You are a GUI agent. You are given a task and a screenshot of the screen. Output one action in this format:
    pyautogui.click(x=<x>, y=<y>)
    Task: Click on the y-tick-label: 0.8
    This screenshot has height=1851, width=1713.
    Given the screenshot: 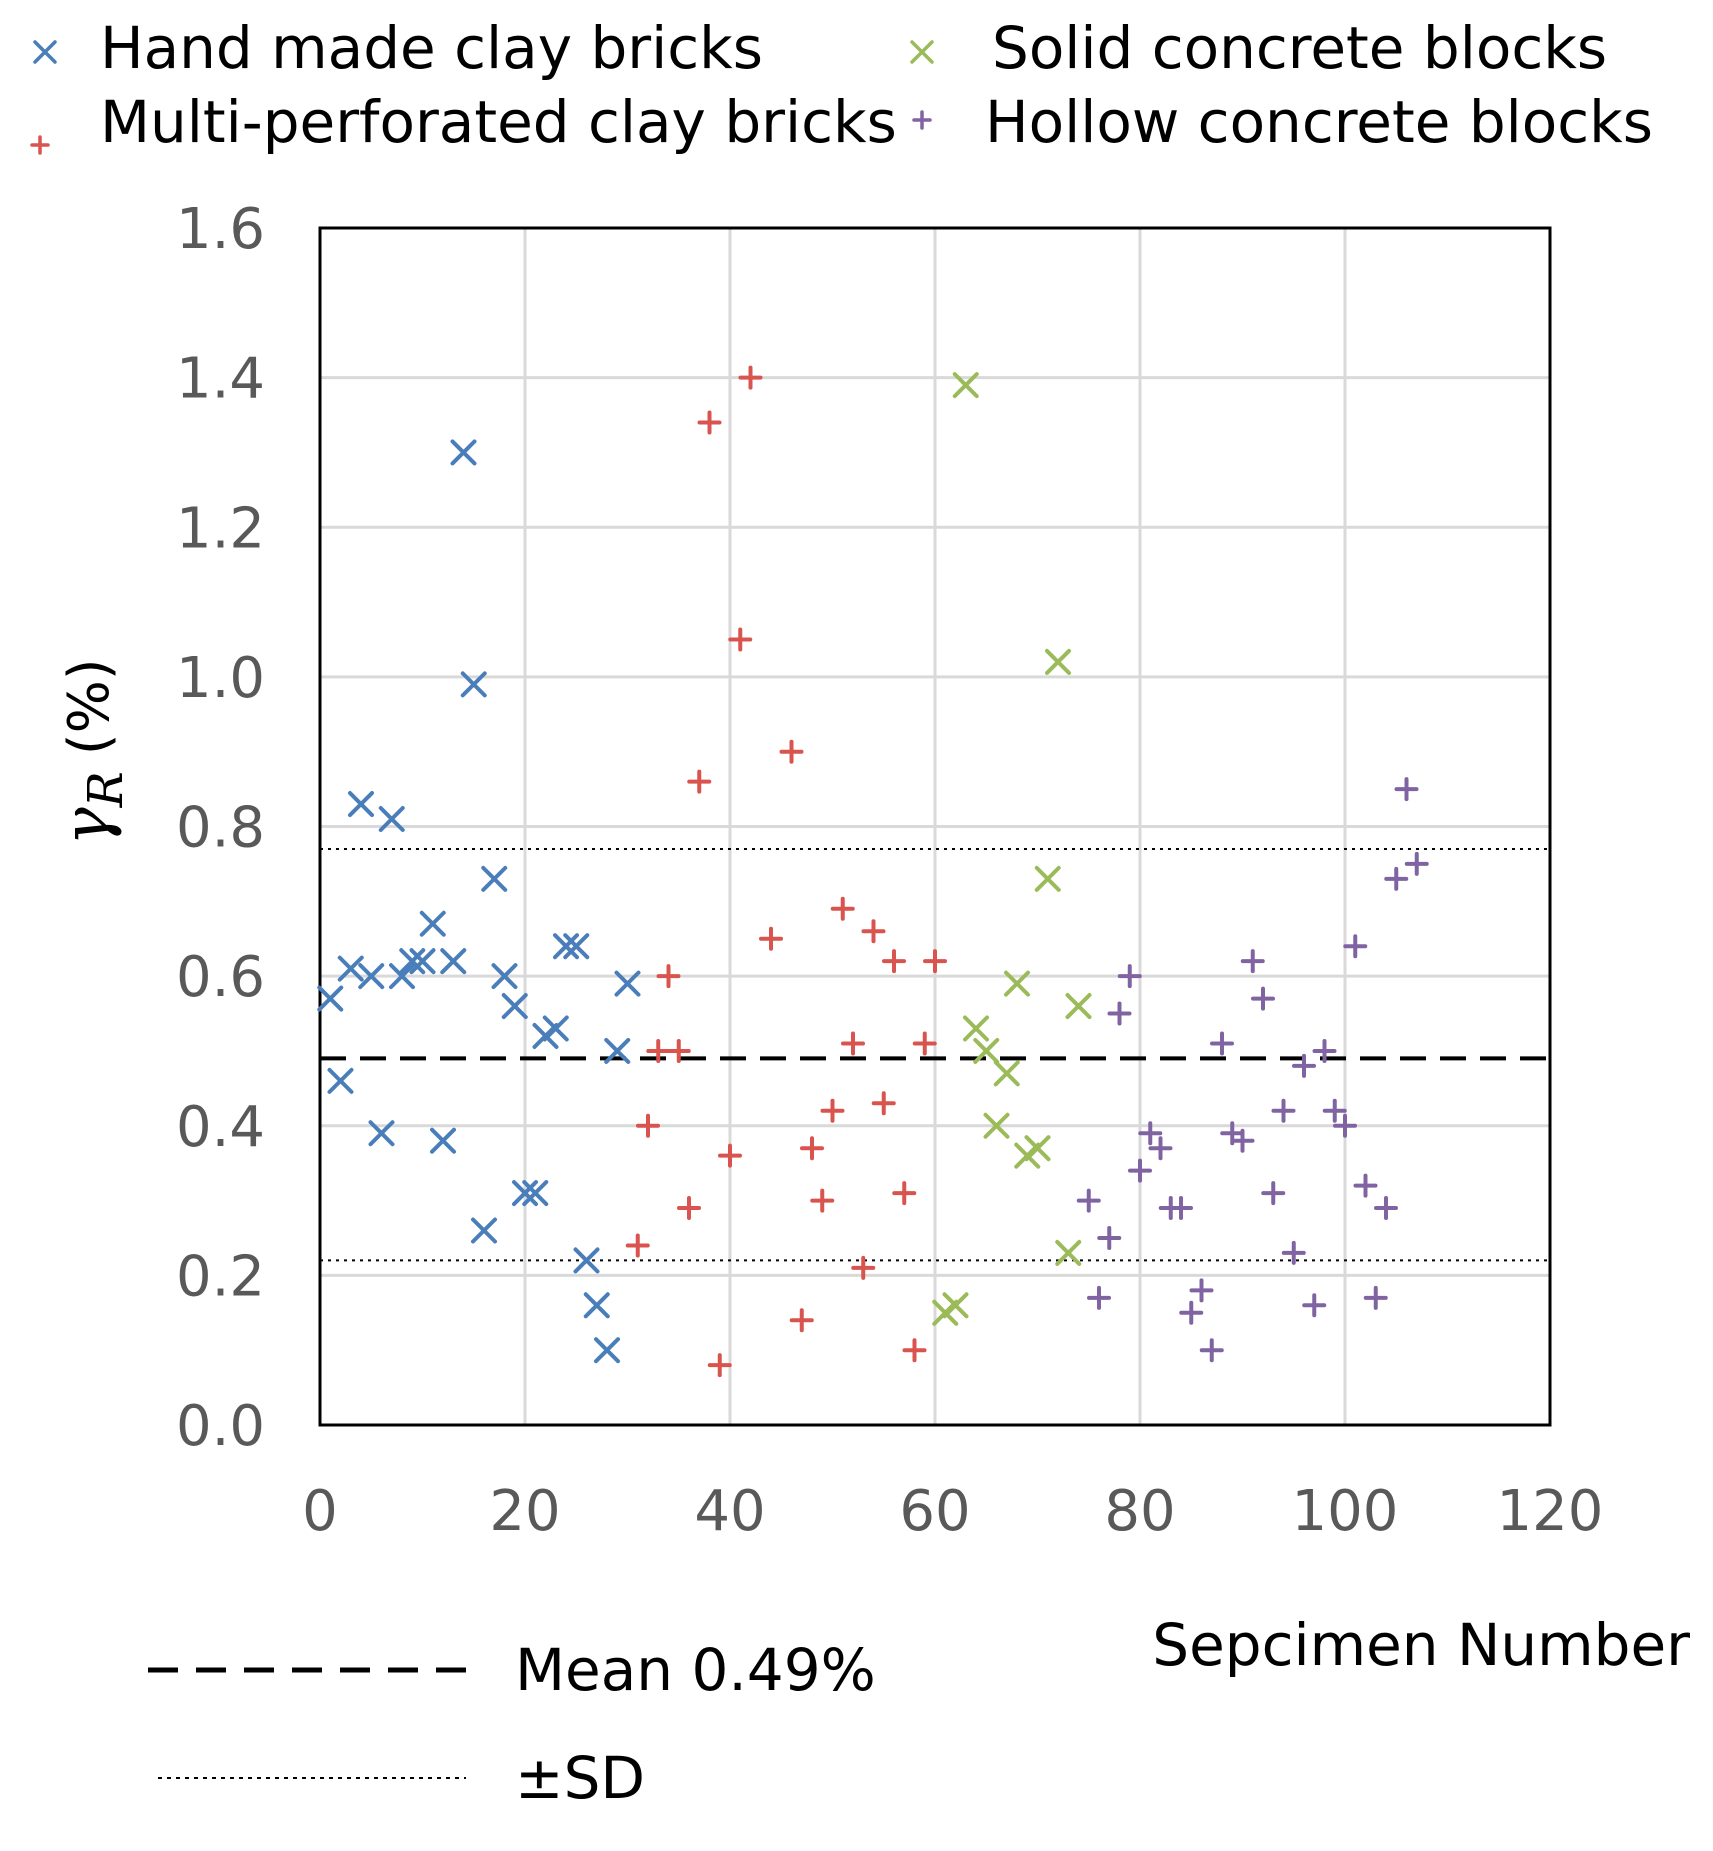 What is the action you would take?
    pyautogui.click(x=220, y=828)
    